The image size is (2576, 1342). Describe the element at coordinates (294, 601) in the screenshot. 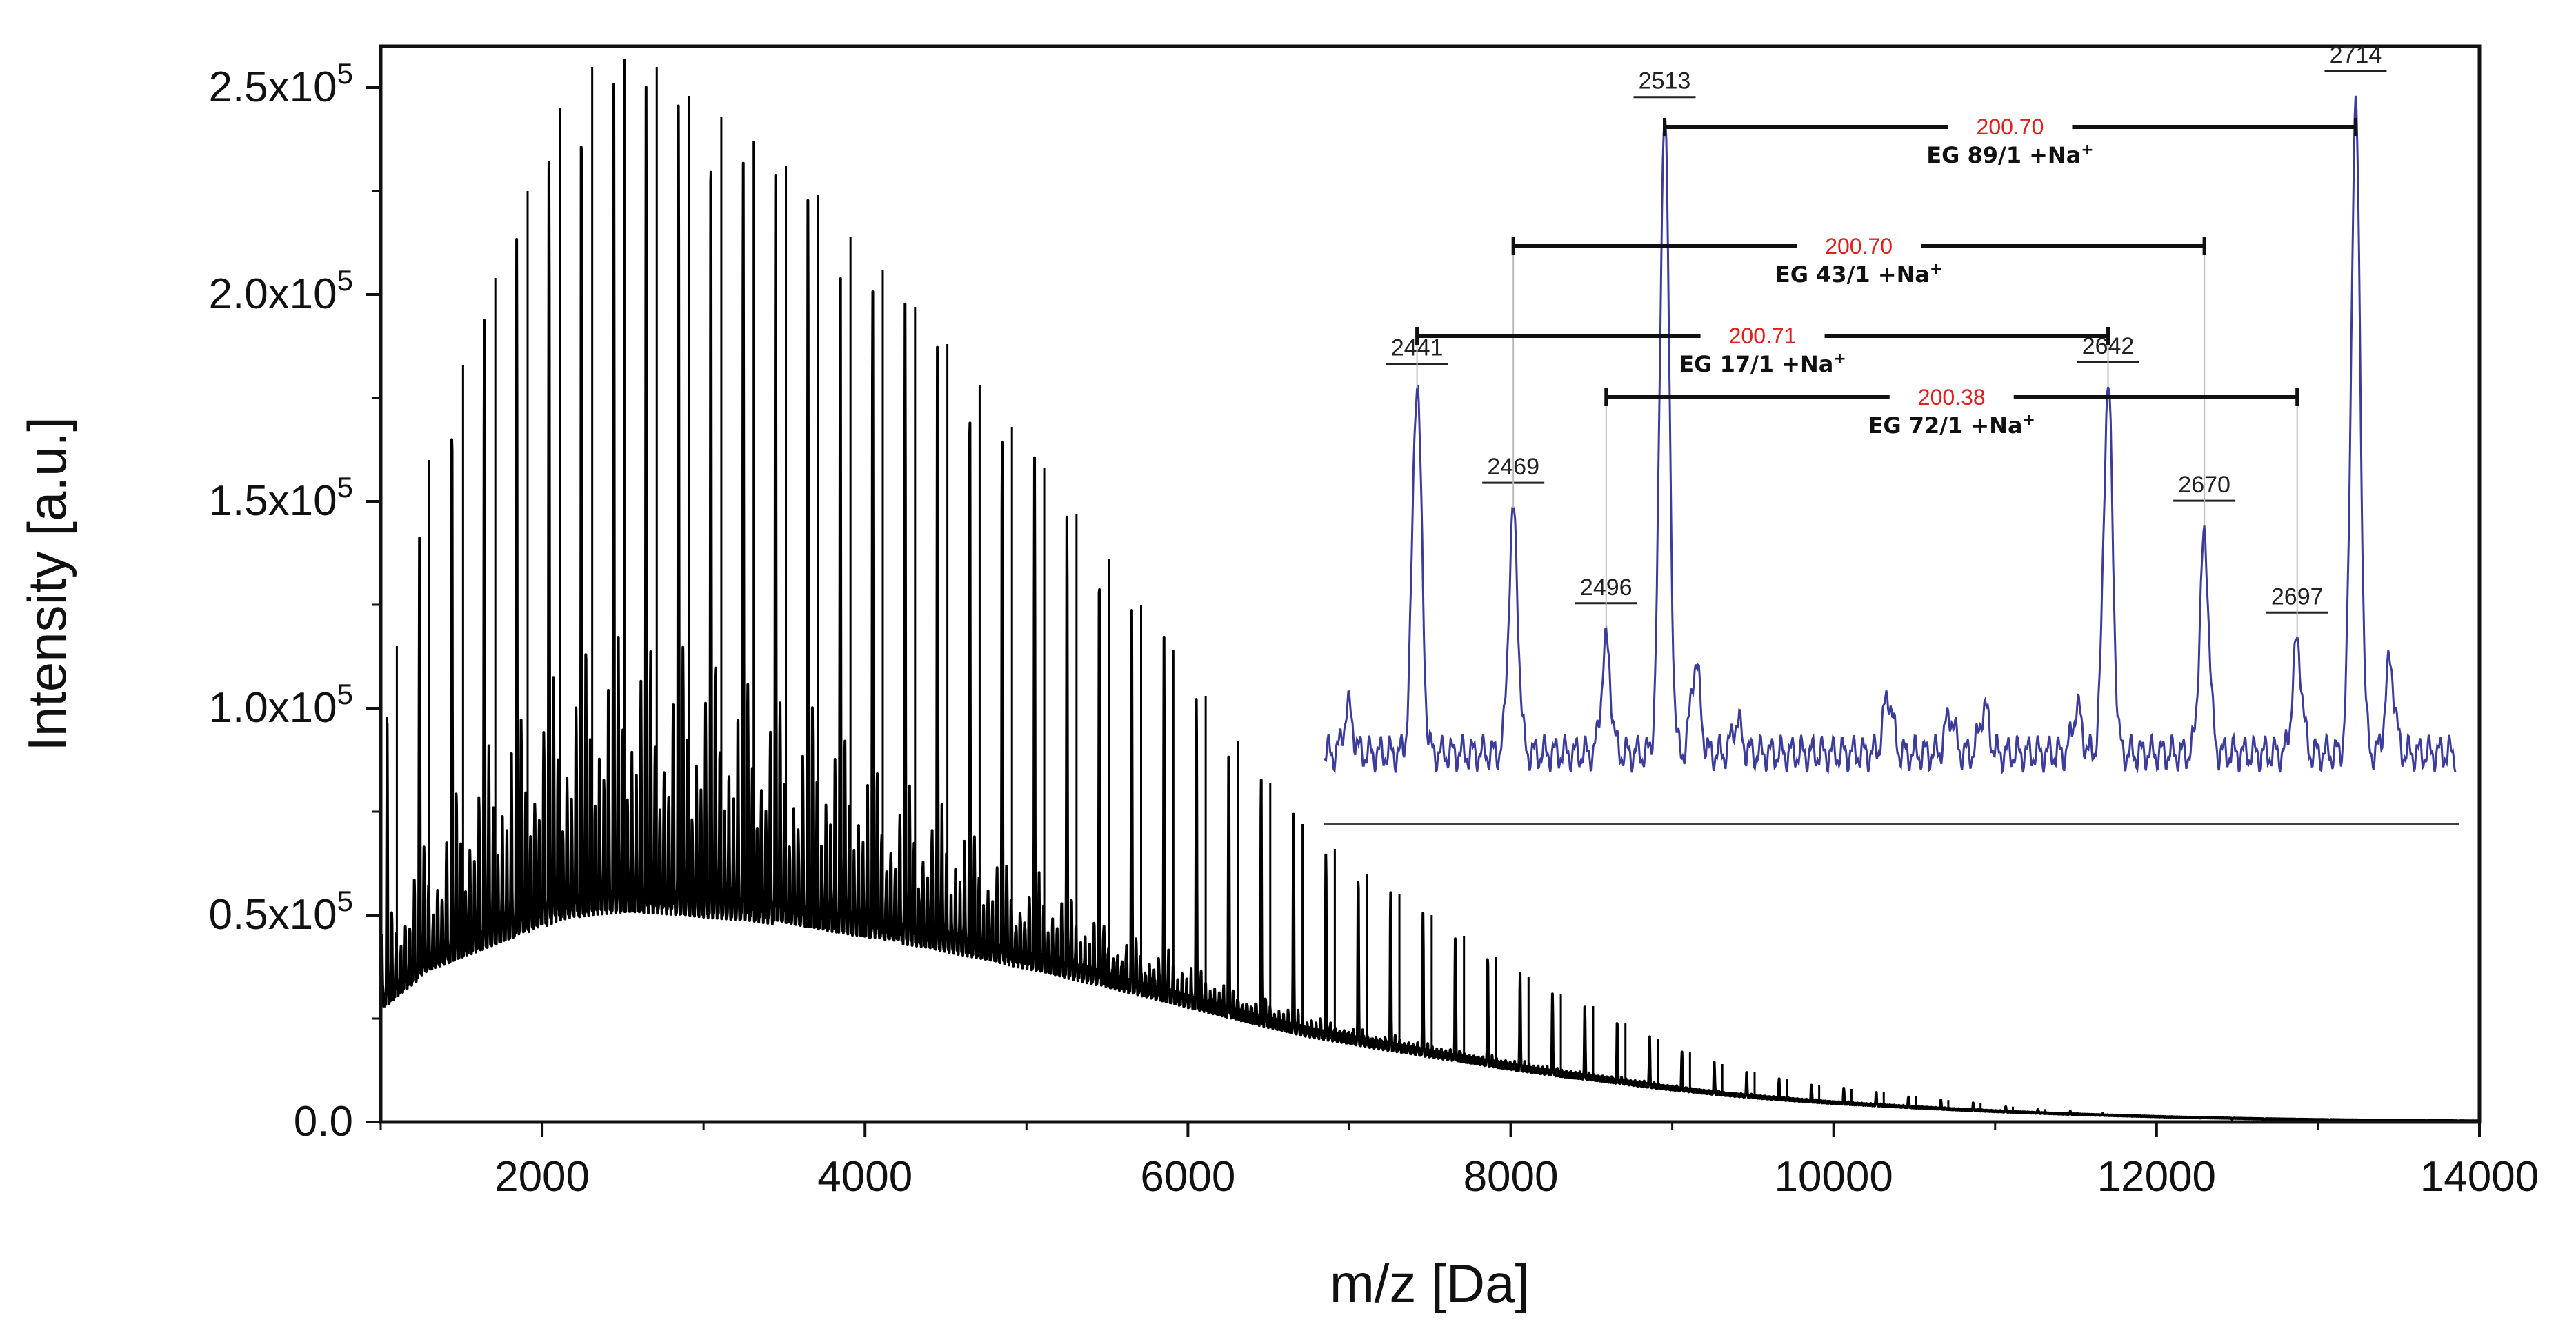

I see `y-axis: 0.0 0.5x10⁵ 1.0x10⁵ 1.5x10⁵ 2.0x10⁵ 2.5x10⁵` at that location.